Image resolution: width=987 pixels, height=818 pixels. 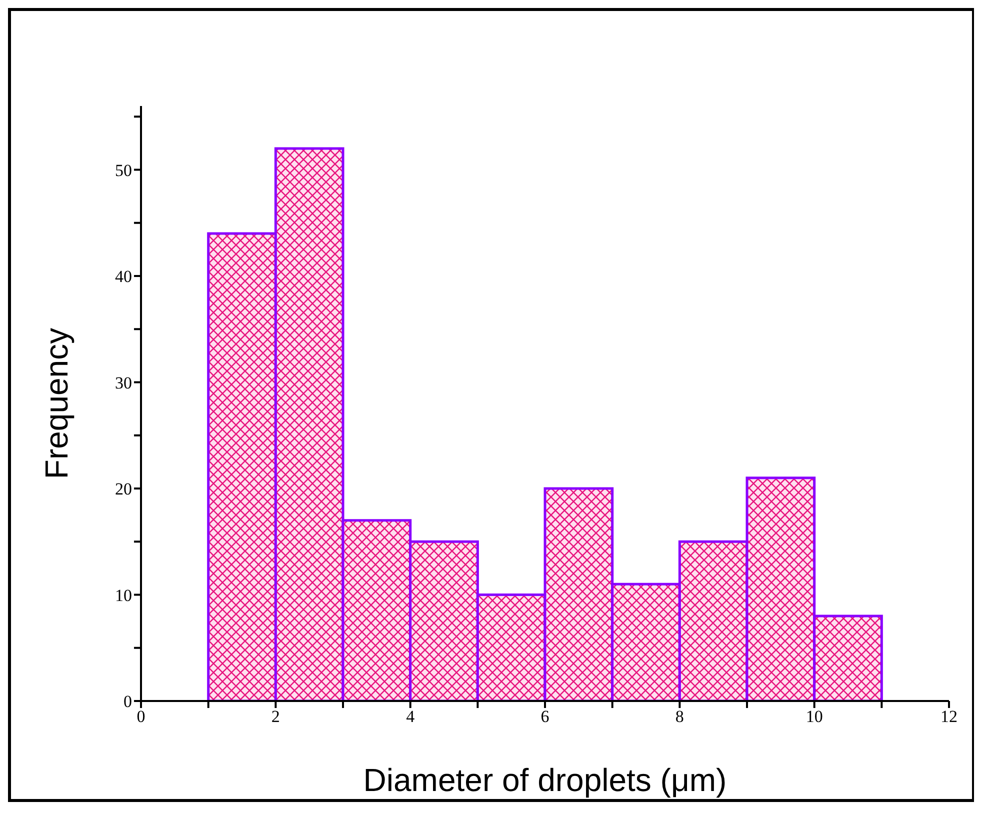 What do you see at coordinates (545, 716) in the screenshot?
I see `x-tick-label: 6` at bounding box center [545, 716].